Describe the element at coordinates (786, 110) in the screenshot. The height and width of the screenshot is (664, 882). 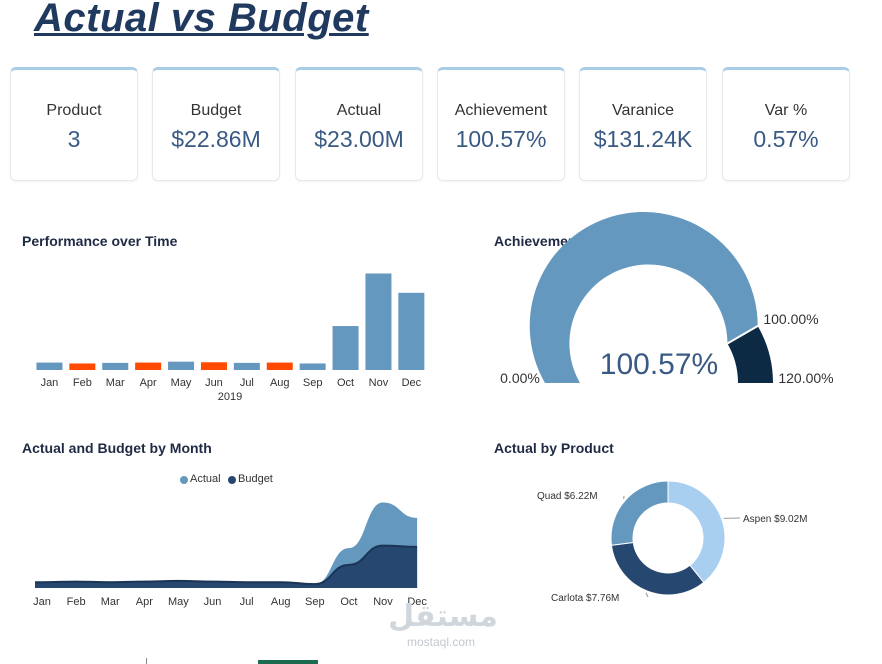
I see `kpi-label: Var %` at that location.